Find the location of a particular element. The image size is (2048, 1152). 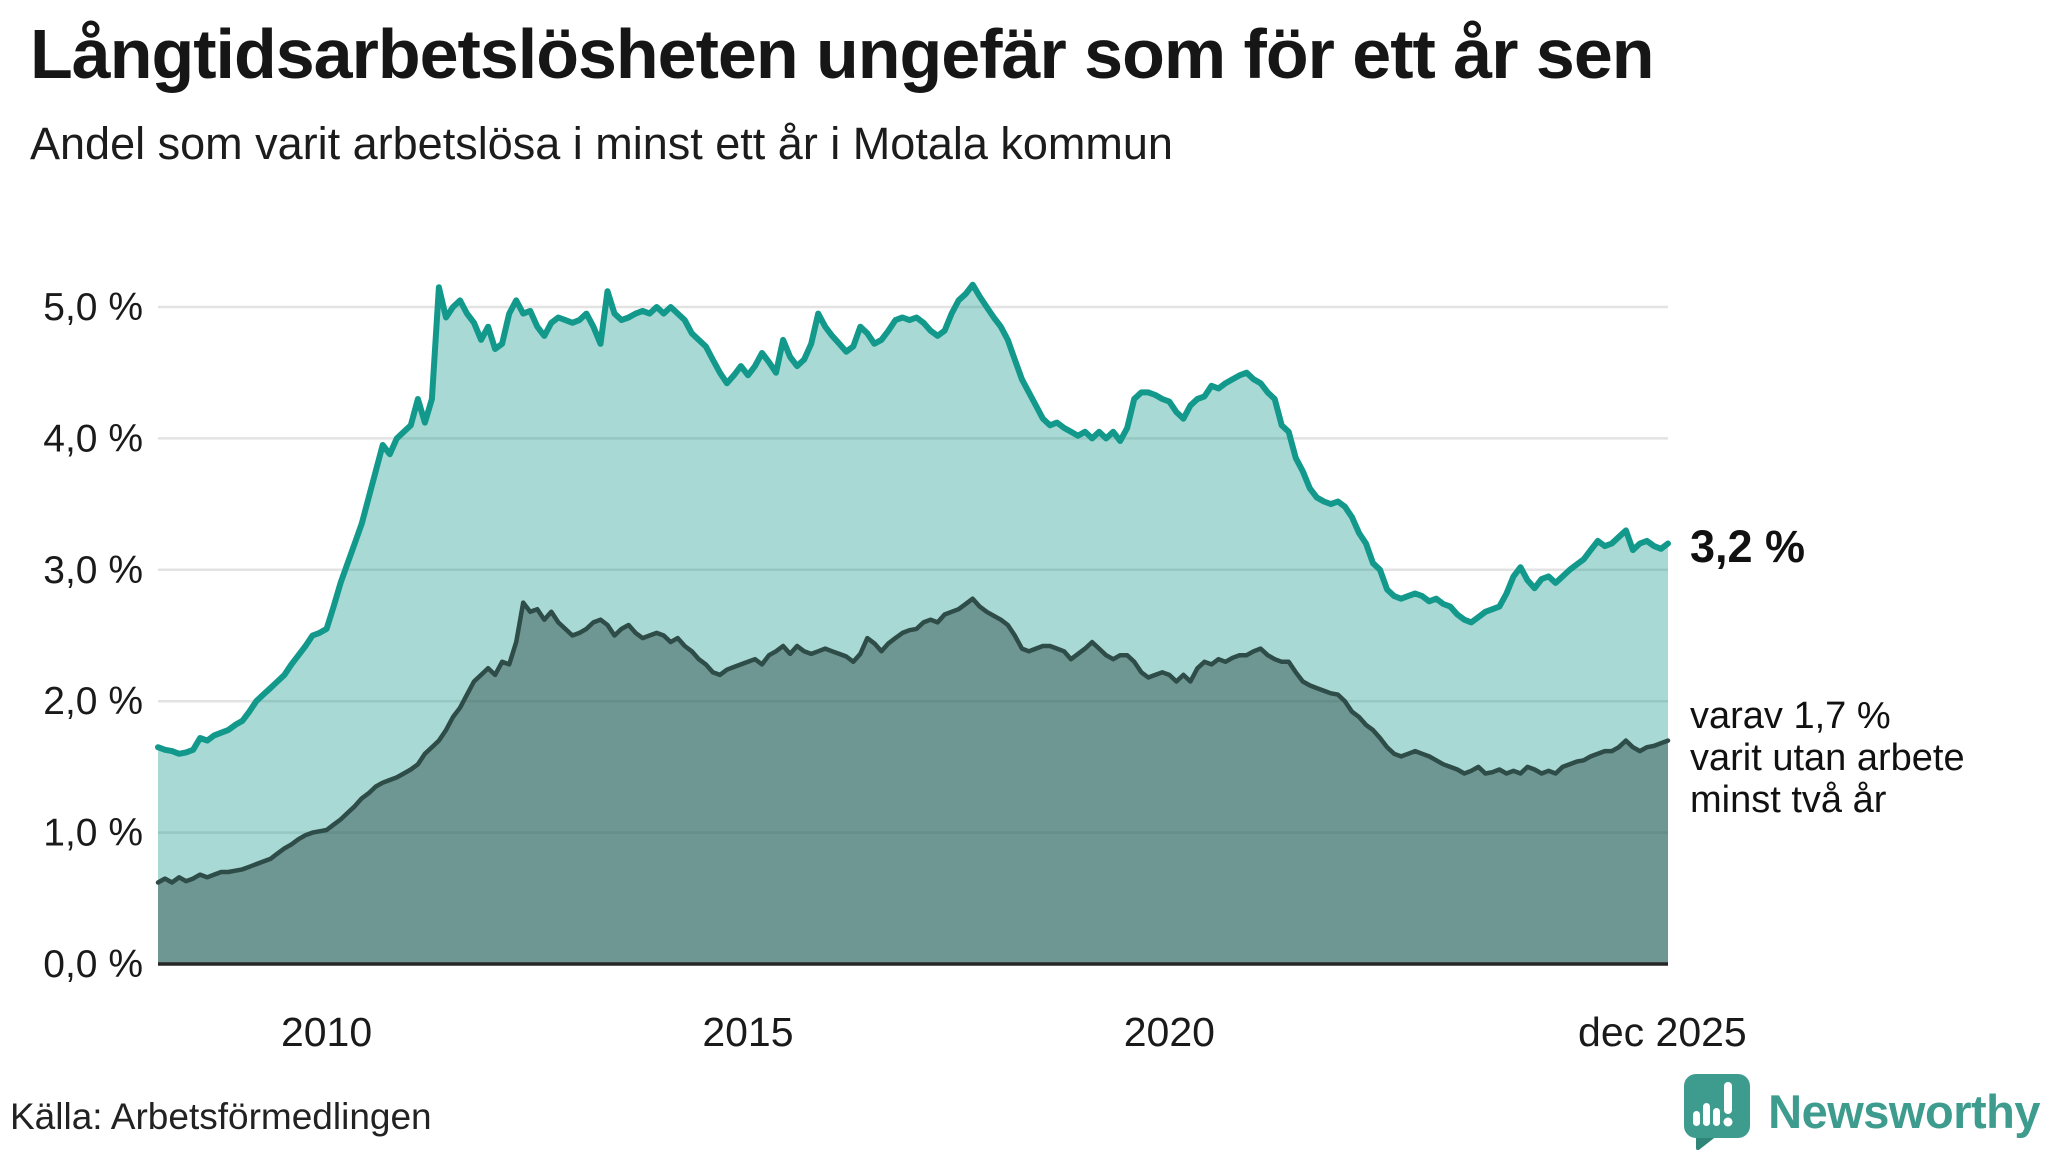

newsworthy-icon is located at coordinates (1717, 1111).